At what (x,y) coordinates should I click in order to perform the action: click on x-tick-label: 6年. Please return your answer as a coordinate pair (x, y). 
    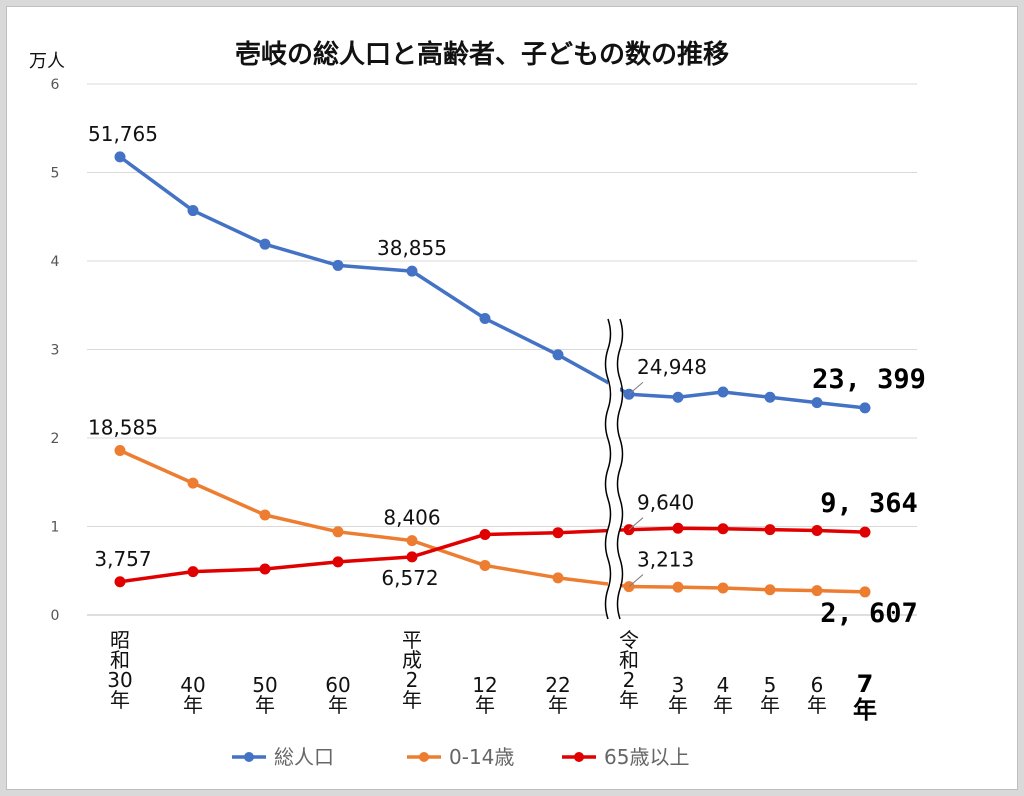
    Looking at the image, I should click on (817, 695).